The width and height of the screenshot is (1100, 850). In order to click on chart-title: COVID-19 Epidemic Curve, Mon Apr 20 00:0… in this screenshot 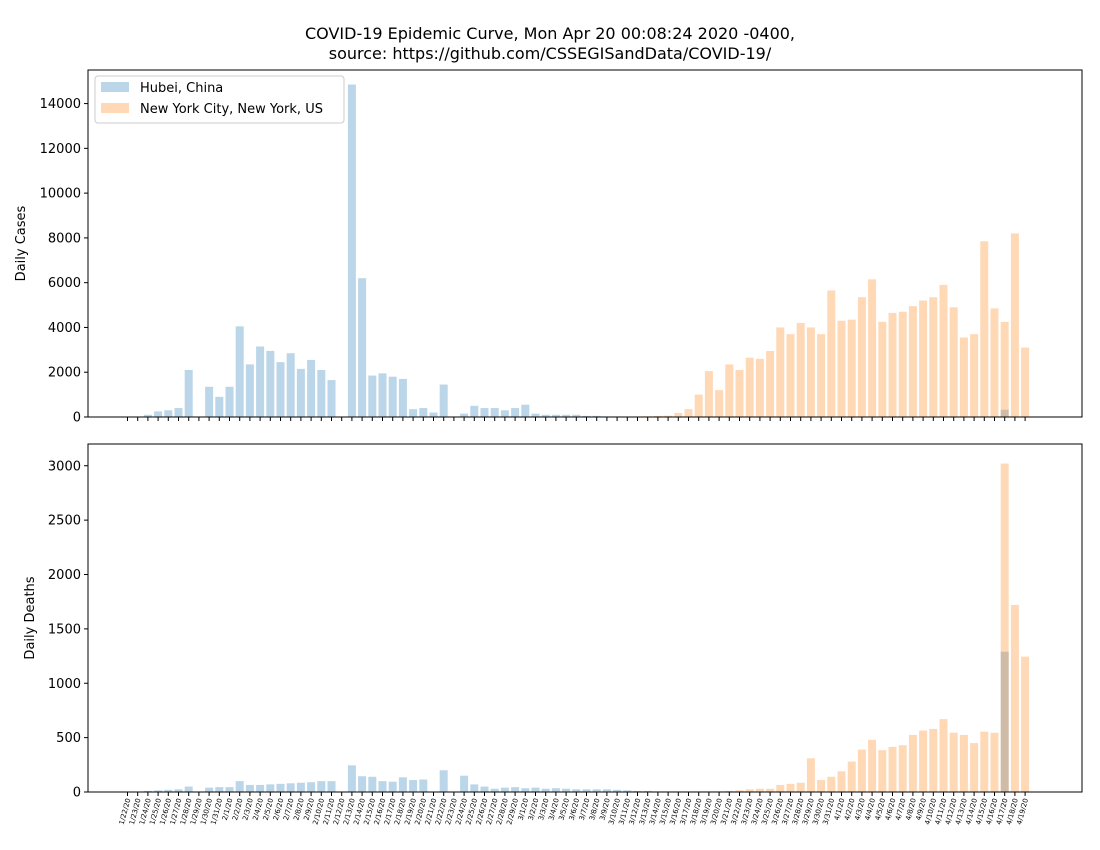, I will do `click(550, 44)`.